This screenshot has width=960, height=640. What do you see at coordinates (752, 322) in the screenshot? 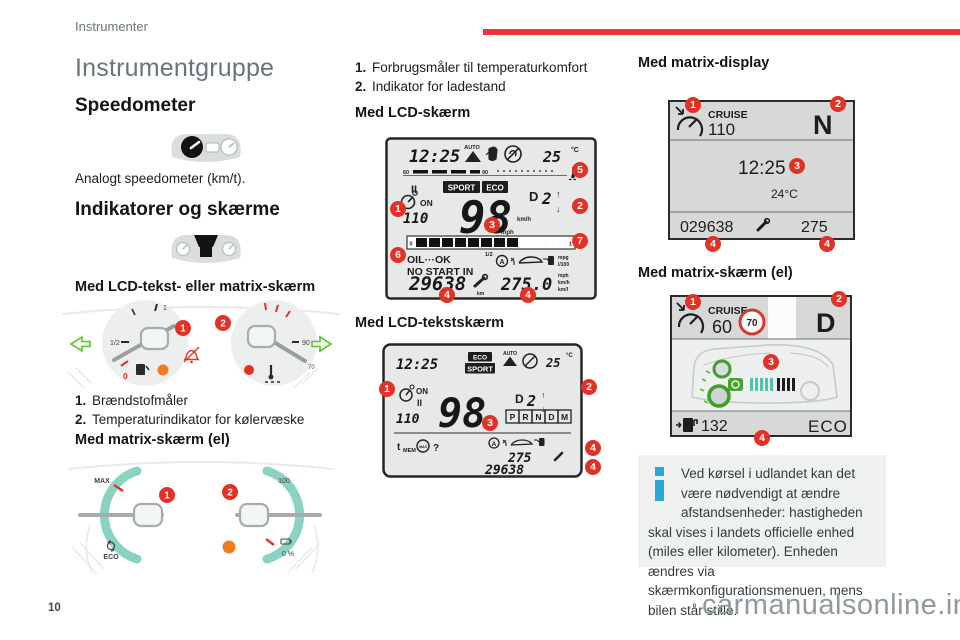
I see `speed-limit-sign` at bounding box center [752, 322].